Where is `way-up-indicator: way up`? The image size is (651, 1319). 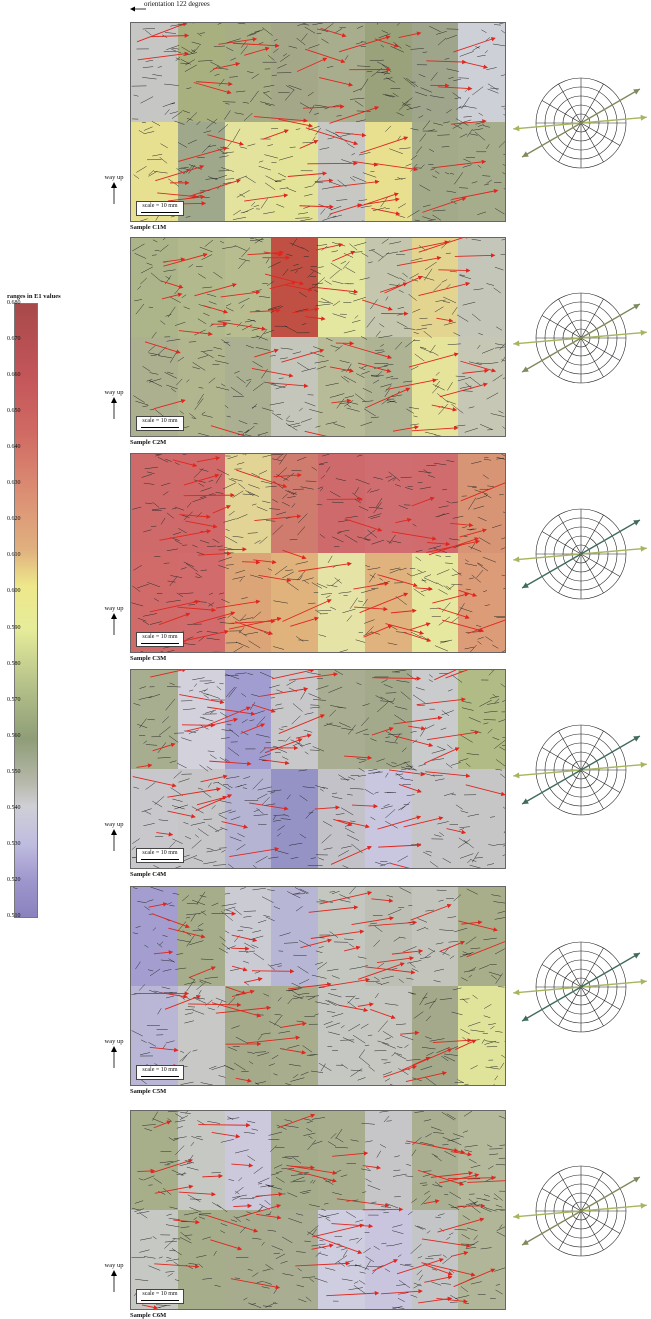 way-up-indicator: way up is located at coordinates (114, 404).